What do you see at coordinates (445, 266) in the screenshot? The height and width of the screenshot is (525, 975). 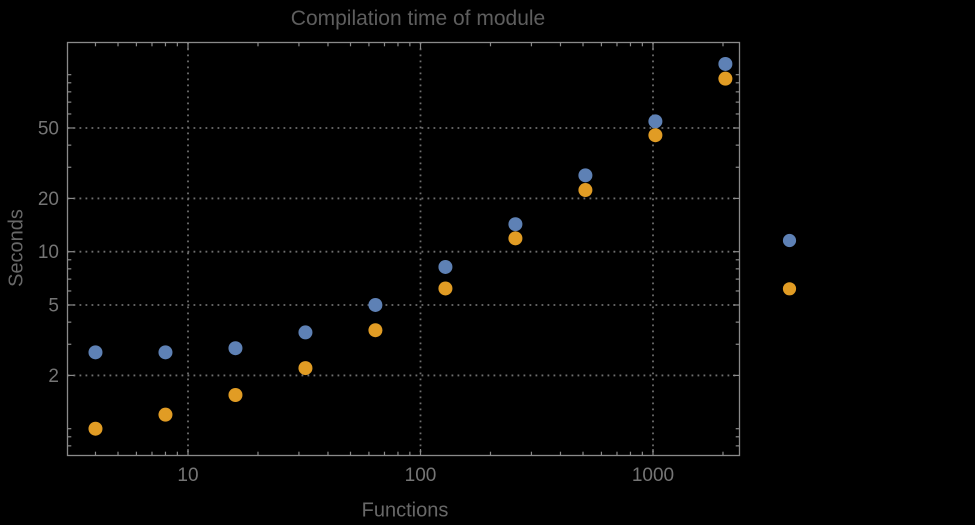 I see `data-point-series-1-x128` at bounding box center [445, 266].